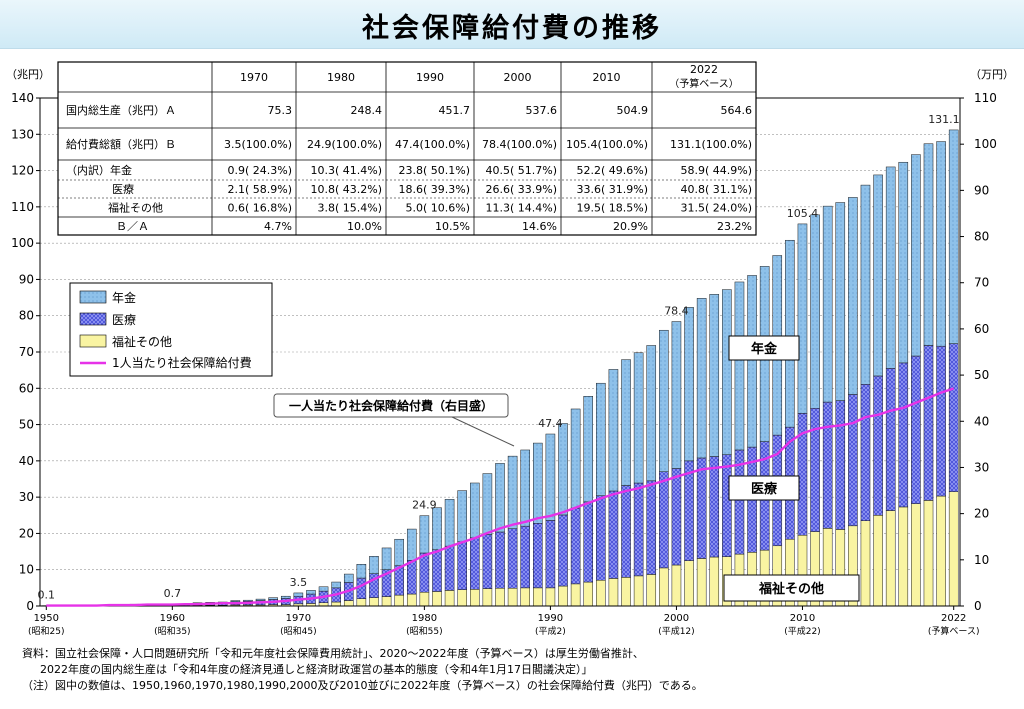  I want to click on bar-年金-1982, so click(449, 523).